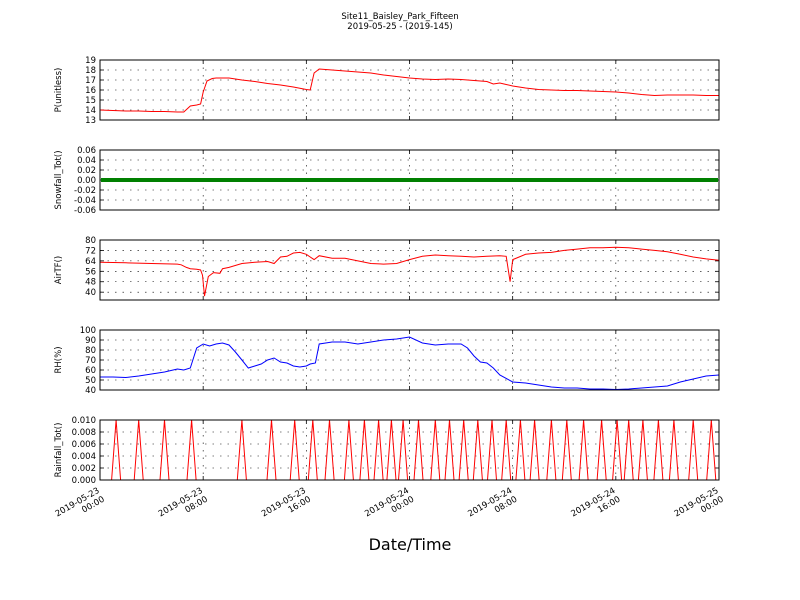 Image resolution: width=800 pixels, height=600 pixels. What do you see at coordinates (80, 507) in the screenshot?
I see `x-tick-label: 2019-05-2300:00` at bounding box center [80, 507].